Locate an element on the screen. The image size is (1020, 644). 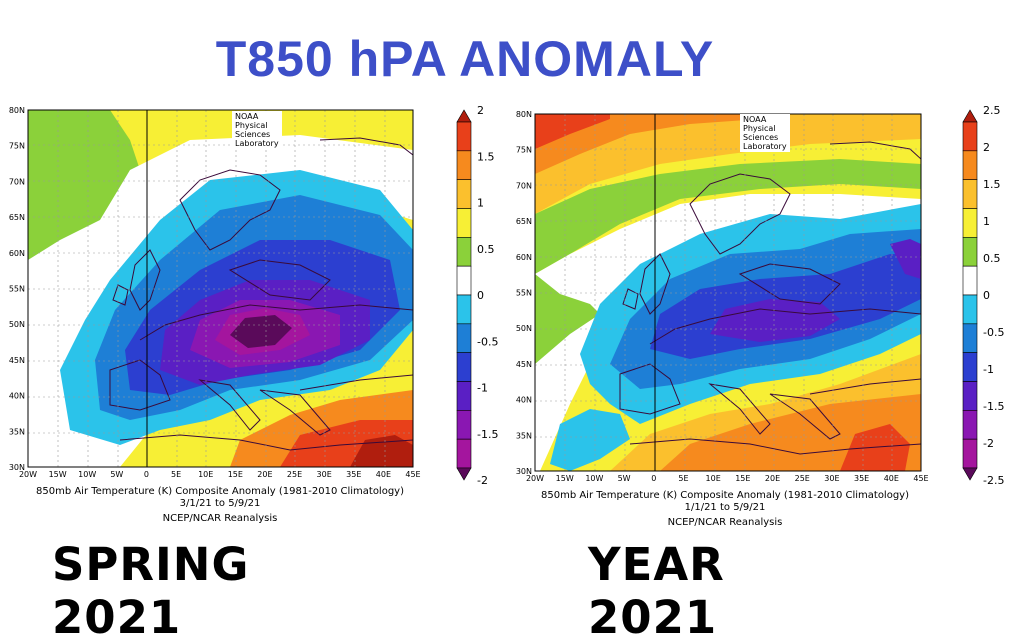
spring-lat-labels: 80N 75N 70N 65N 60N 55N 50N 45N 40N 35N 30N is located at coordinates (17, 289).